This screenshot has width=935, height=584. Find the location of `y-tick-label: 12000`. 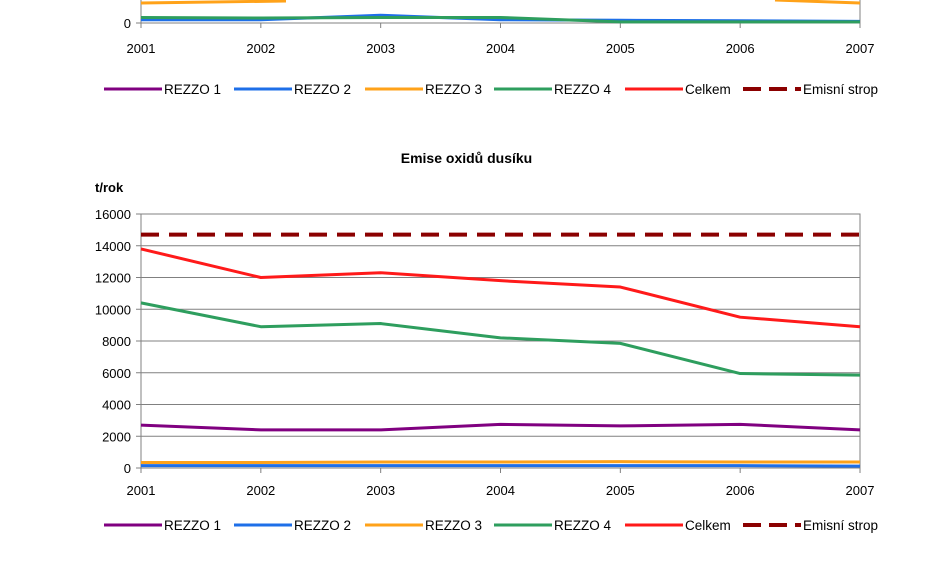

y-tick-label: 12000 is located at coordinates (113, 278).